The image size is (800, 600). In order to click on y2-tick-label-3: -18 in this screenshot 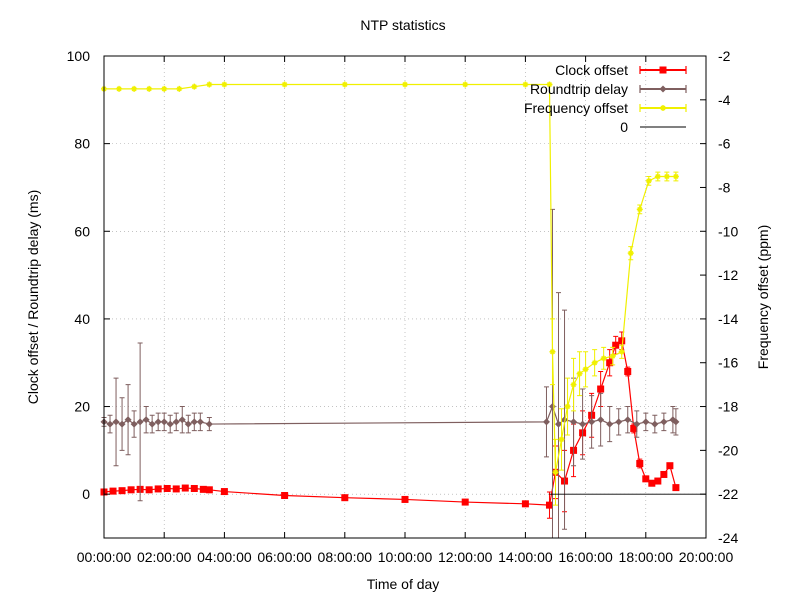, I will do `click(728, 407)`.